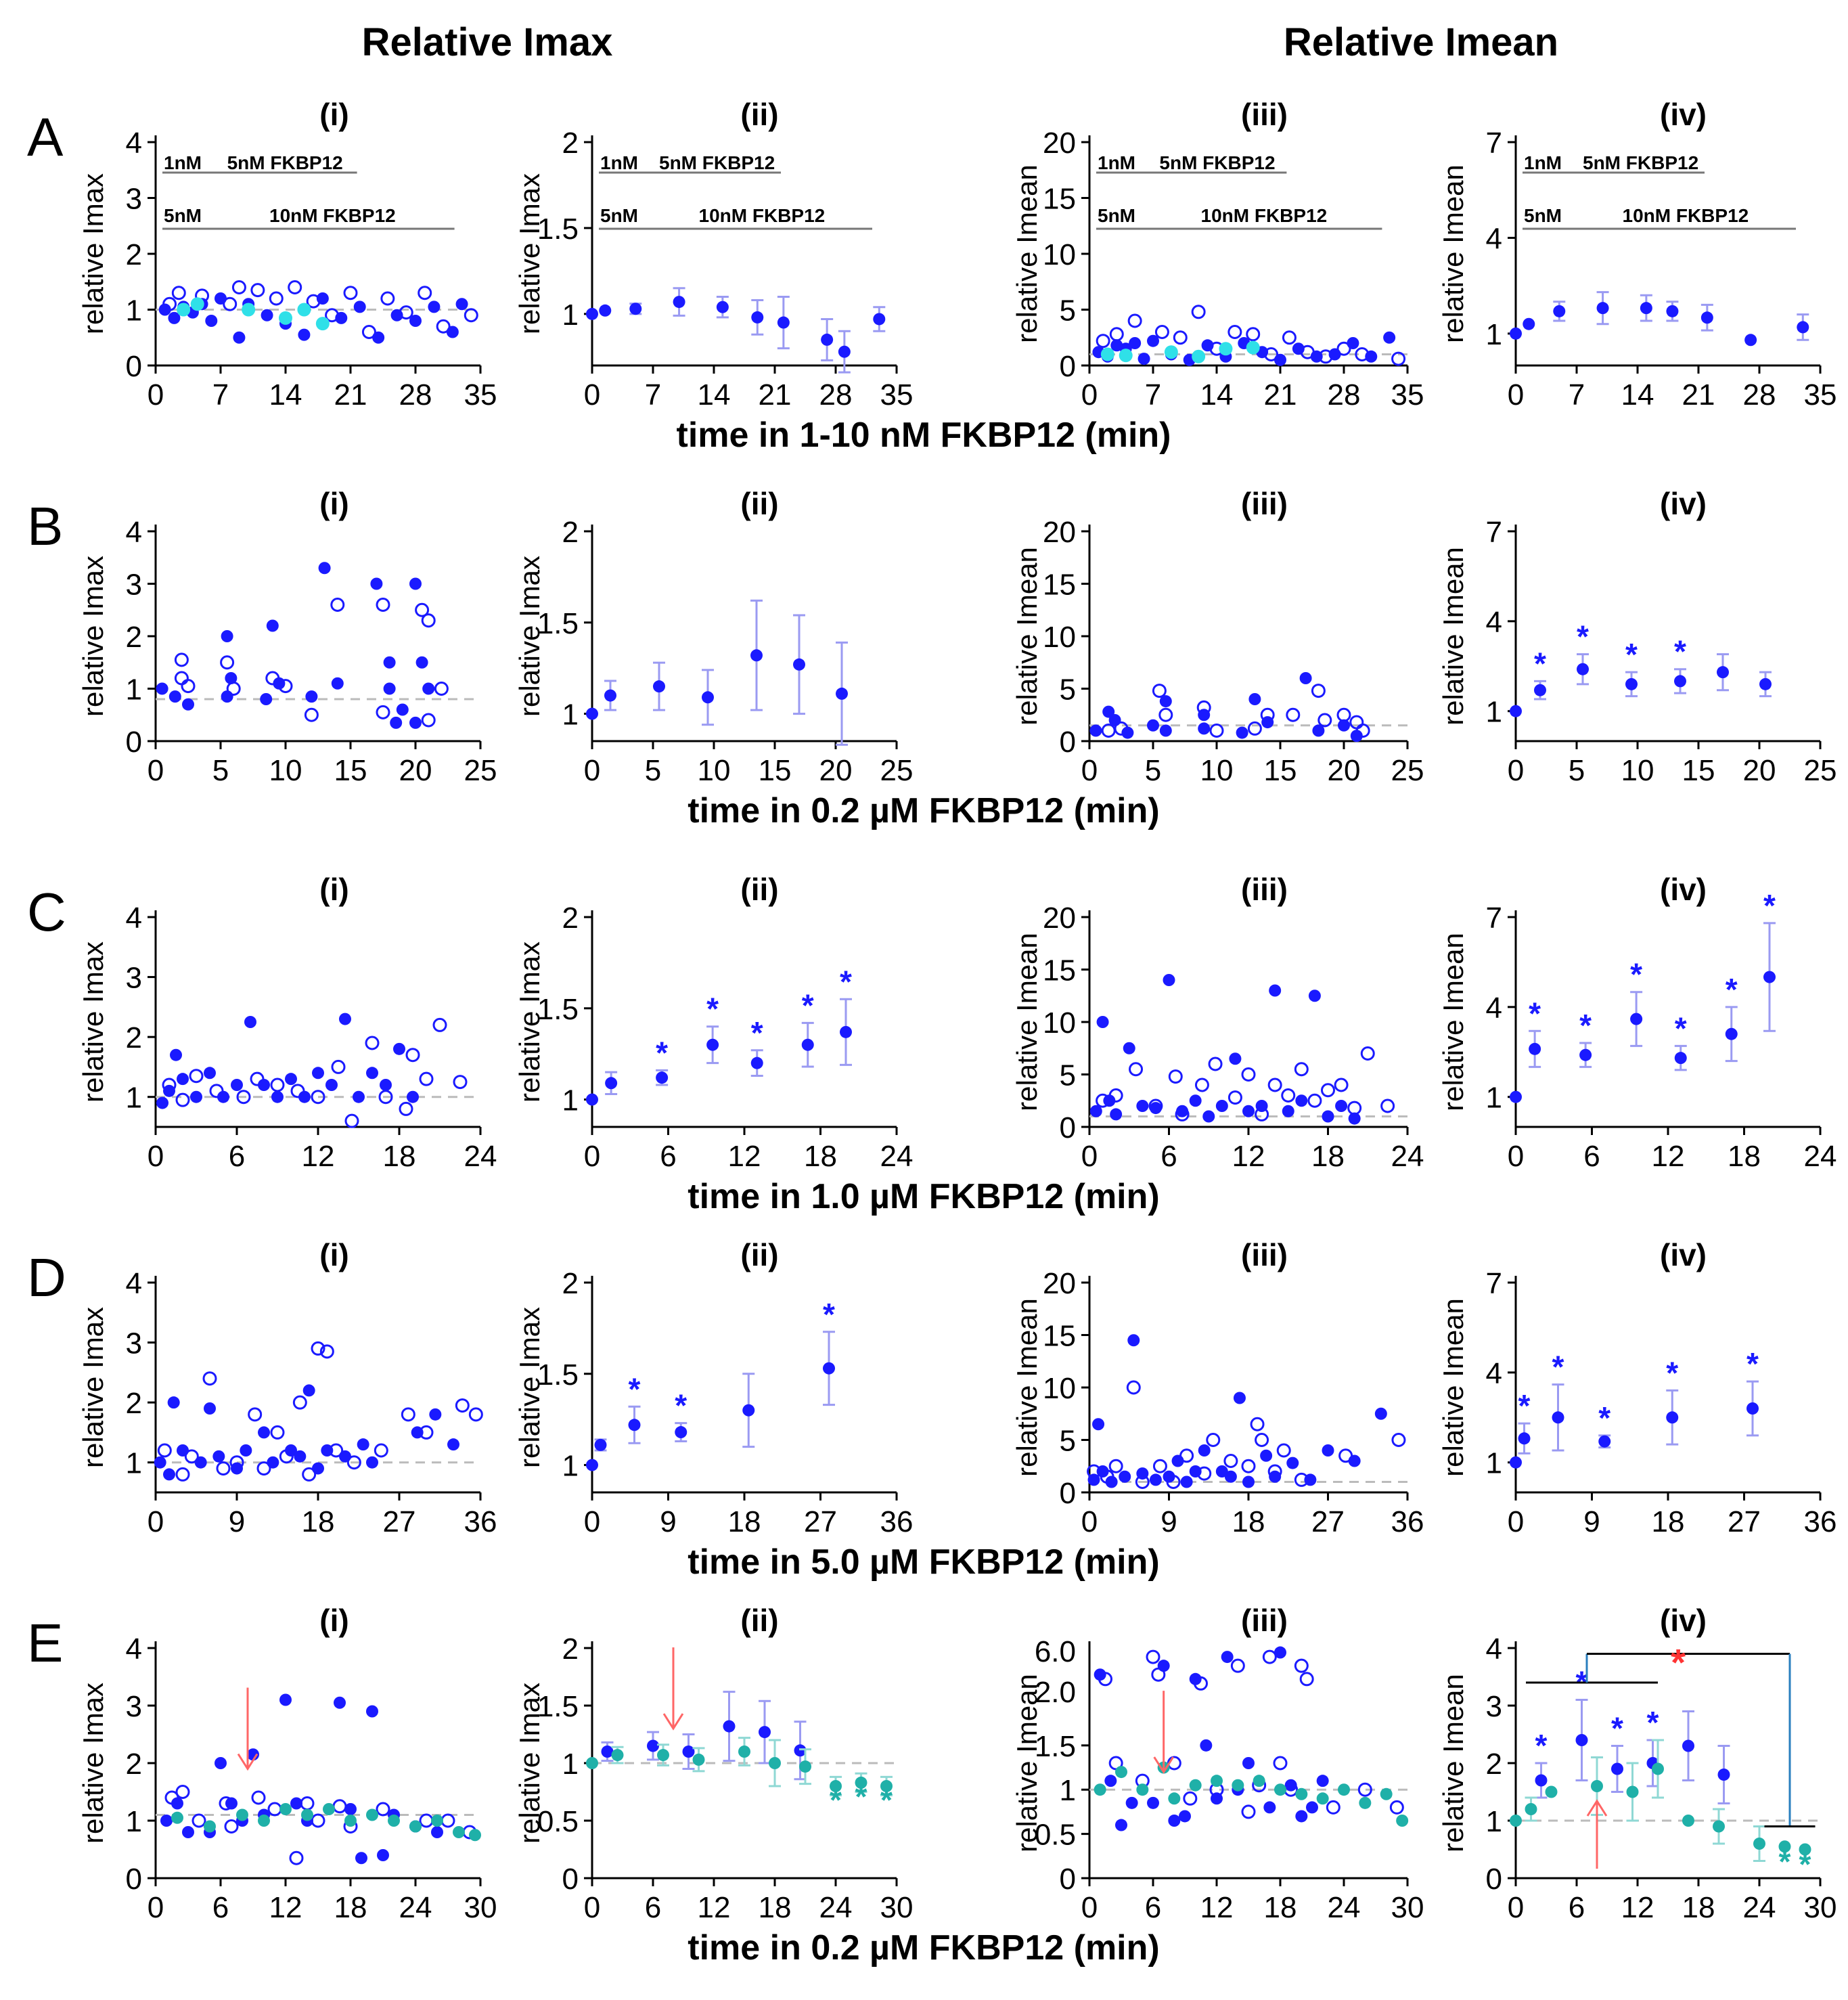 The image size is (1848, 2000). What do you see at coordinates (134, 254) in the screenshot?
I see `y-tick-label: 2` at bounding box center [134, 254].